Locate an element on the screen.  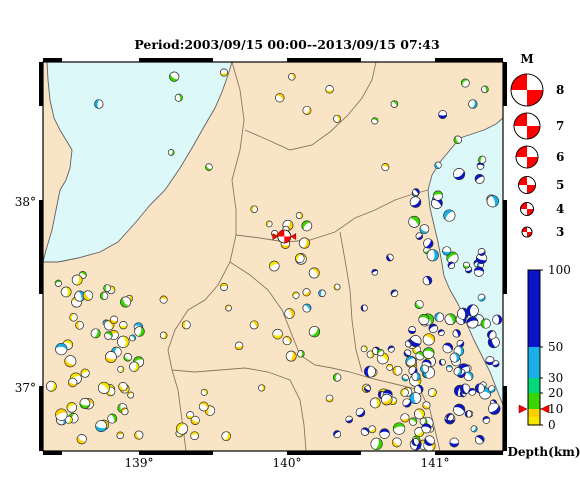
depth-marker is located at coordinates (534, 409).